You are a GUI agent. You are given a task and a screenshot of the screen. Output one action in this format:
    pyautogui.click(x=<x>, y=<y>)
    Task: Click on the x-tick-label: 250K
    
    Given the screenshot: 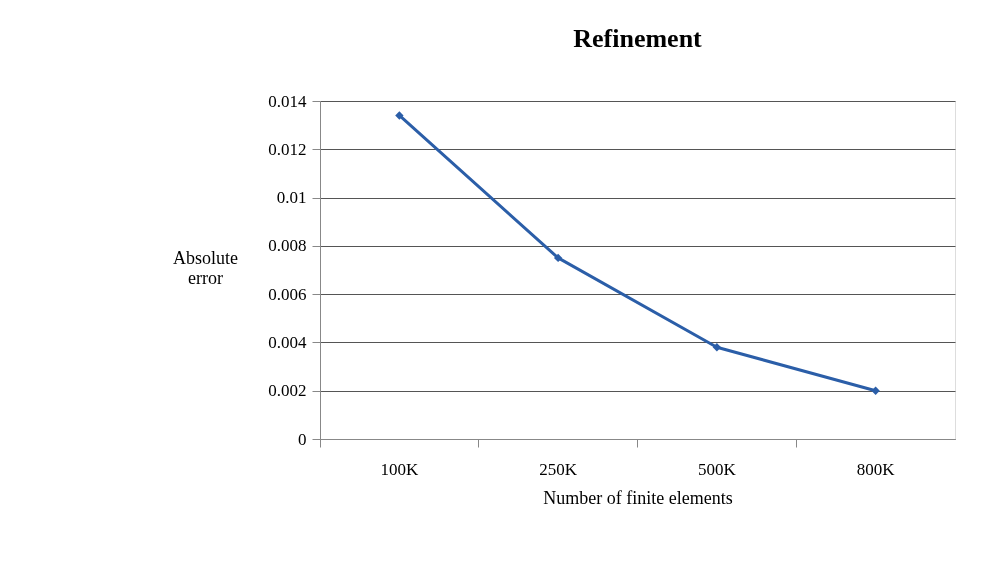 What is the action you would take?
    pyautogui.click(x=558, y=469)
    